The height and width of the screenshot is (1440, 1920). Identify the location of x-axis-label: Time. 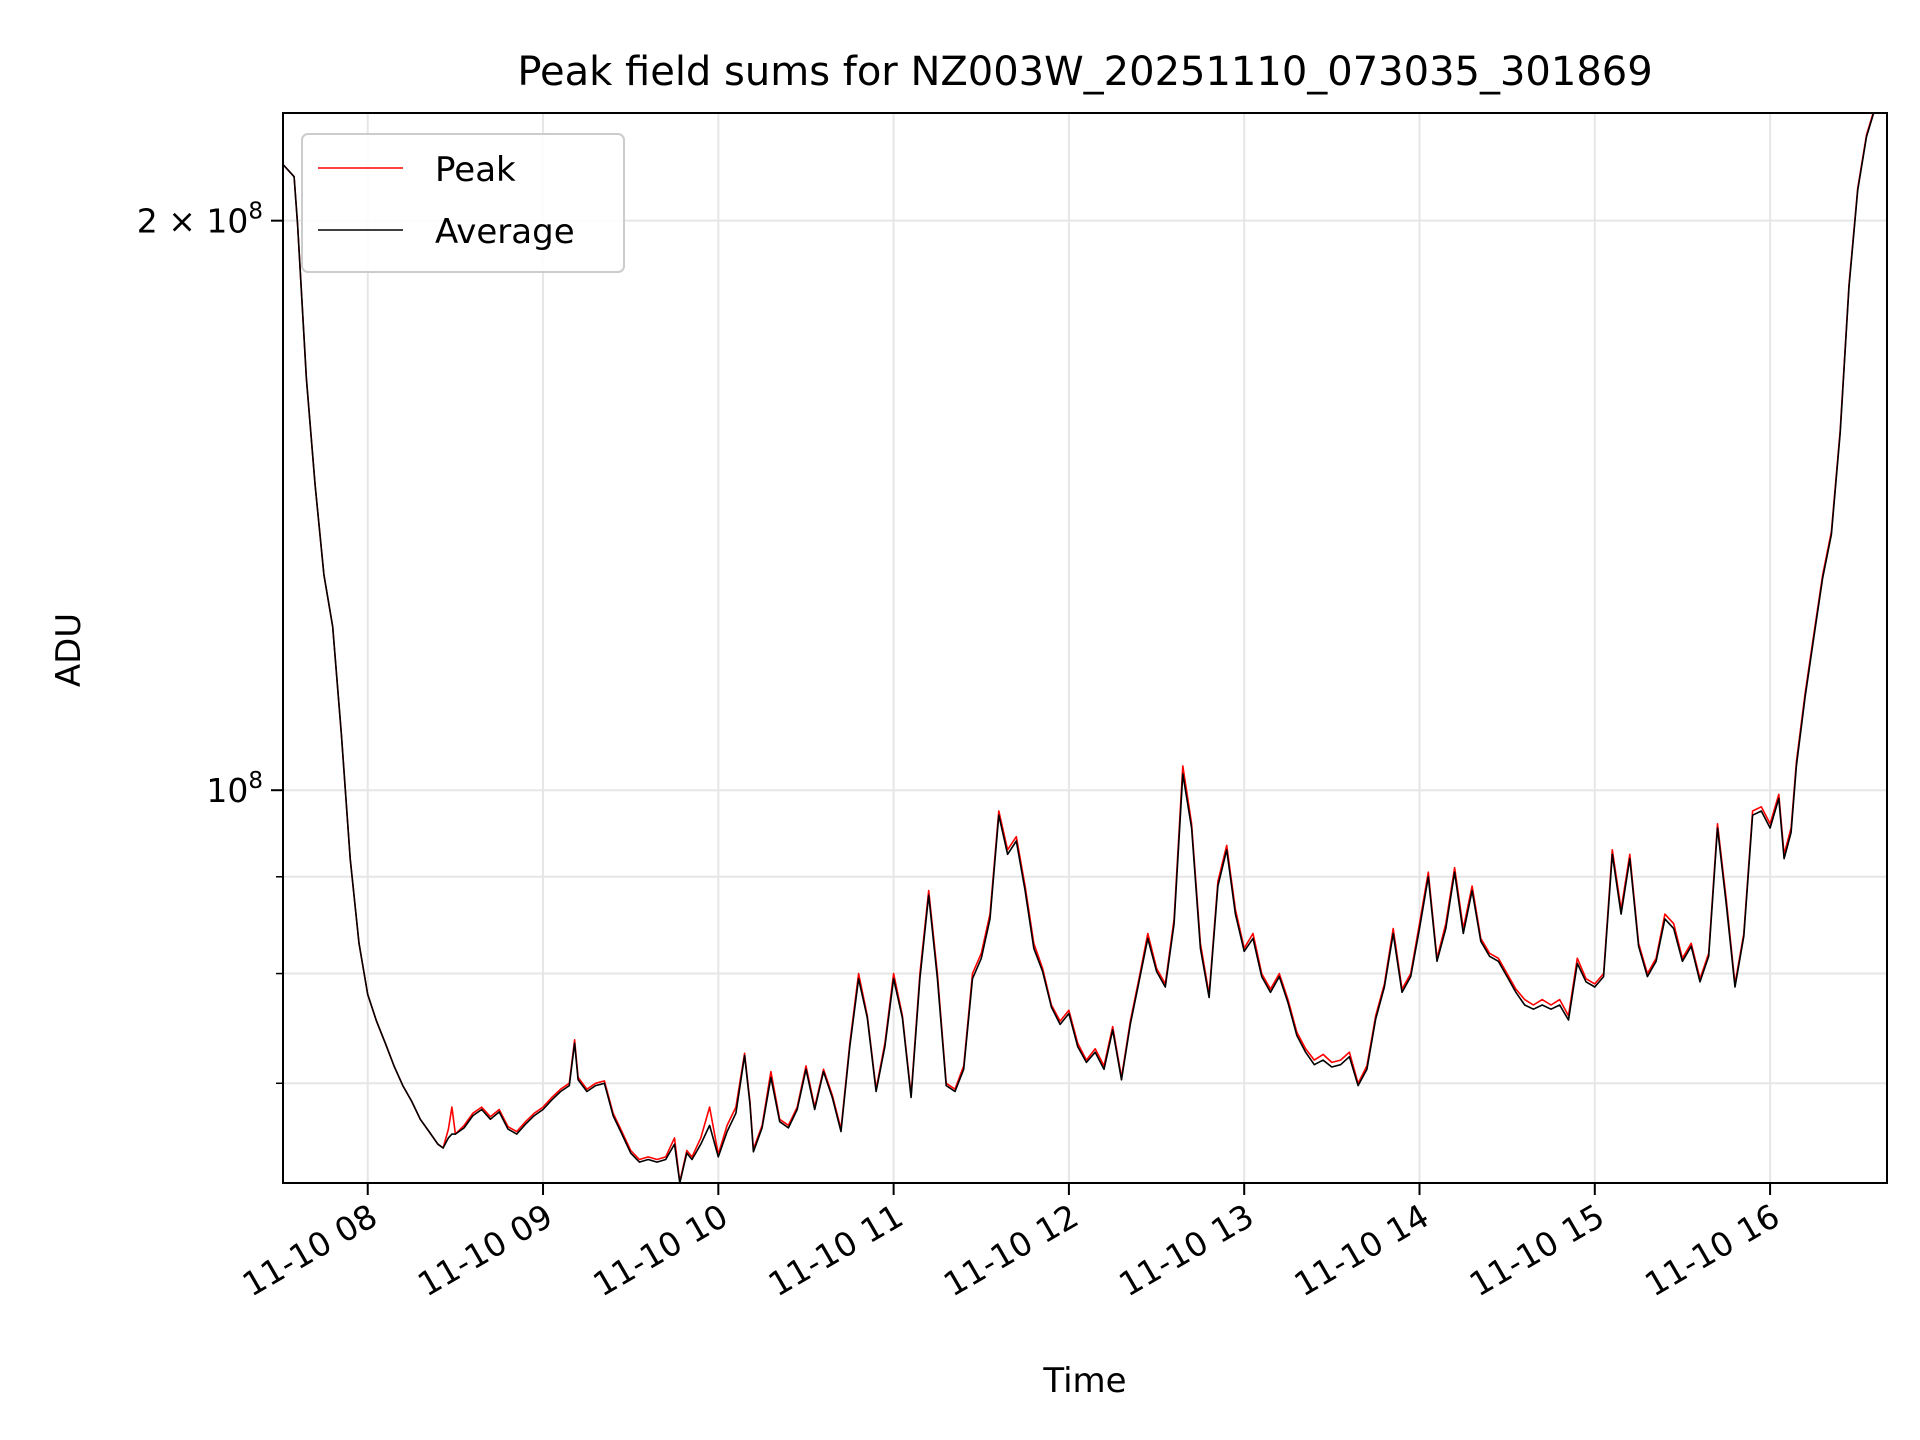
(1084, 1381).